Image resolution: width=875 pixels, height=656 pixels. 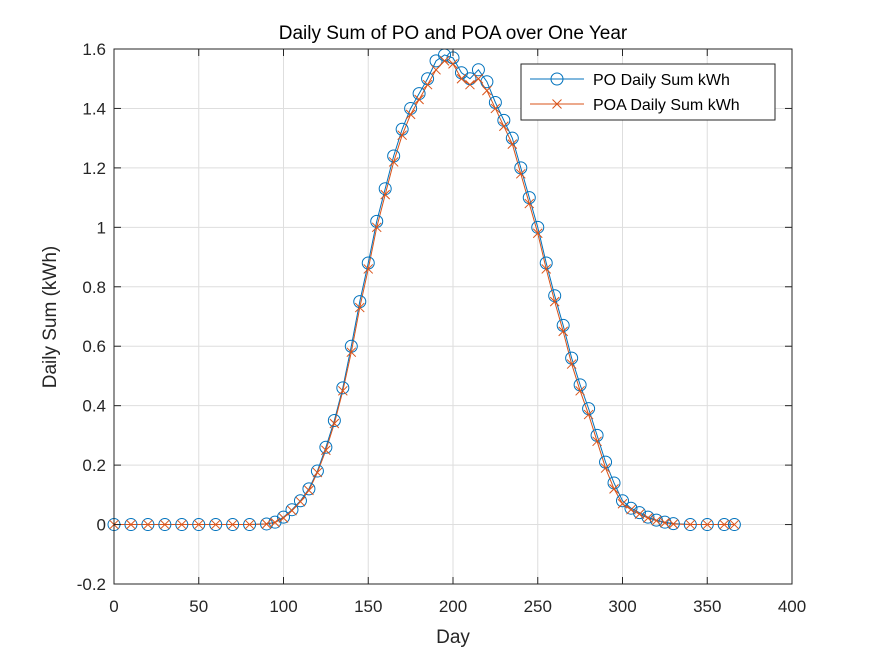 I want to click on y-tick-label: 1.2, so click(x=94, y=168).